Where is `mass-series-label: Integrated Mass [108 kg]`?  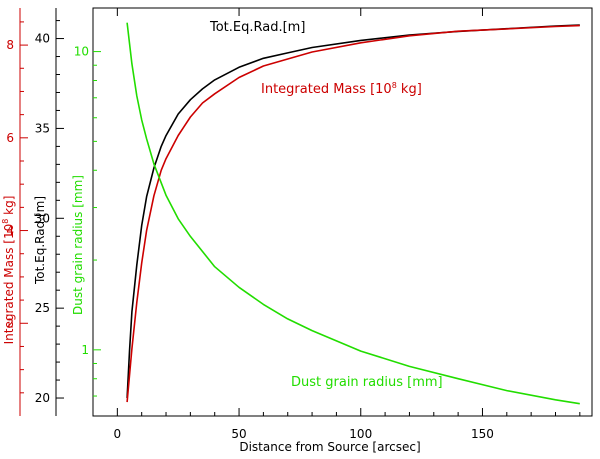
mass-series-label: Integrated Mass [108 kg] is located at coordinates (341, 89).